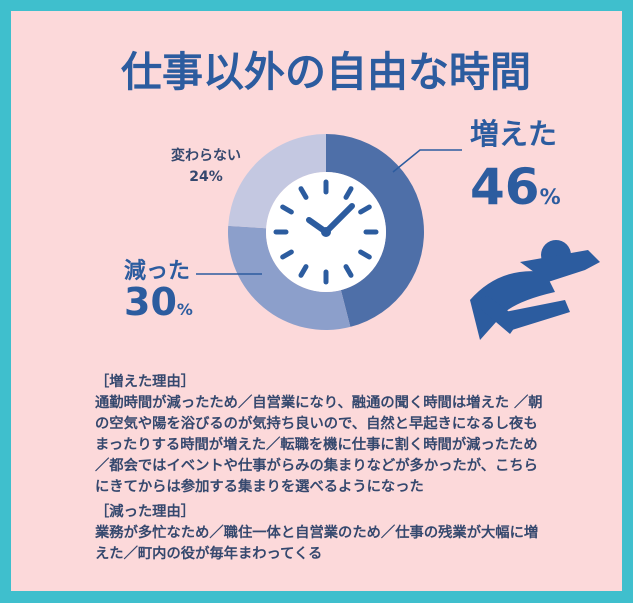 The image size is (633, 603). I want to click on reason-line: 業務が多忙なため／職住一体と自営業のため／仕事の残業が大幅に増, so click(317, 533).